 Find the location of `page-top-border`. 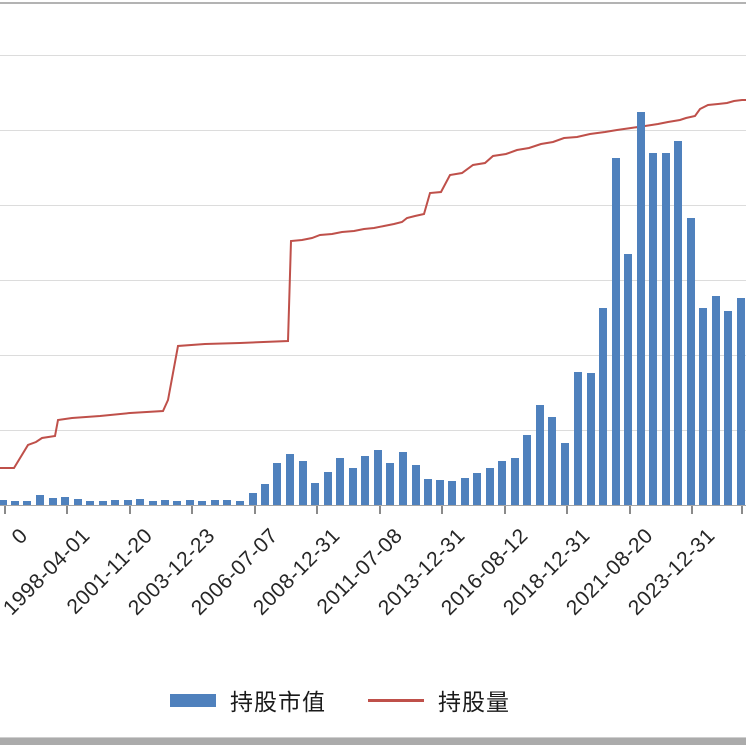

page-top-border is located at coordinates (373, 3).